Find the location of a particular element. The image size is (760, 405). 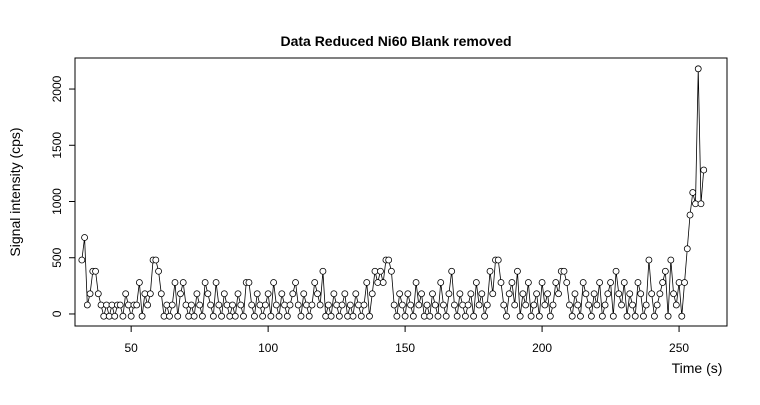

y-tick-label: 1500 is located at coordinates (57, 145).